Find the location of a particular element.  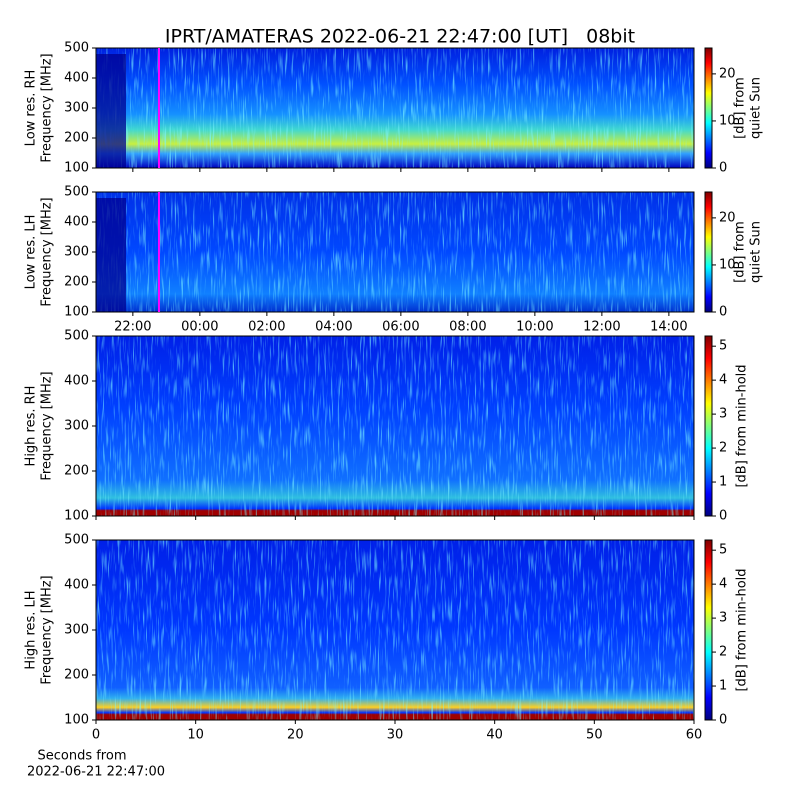

x-tick-label: 30 is located at coordinates (395, 735).